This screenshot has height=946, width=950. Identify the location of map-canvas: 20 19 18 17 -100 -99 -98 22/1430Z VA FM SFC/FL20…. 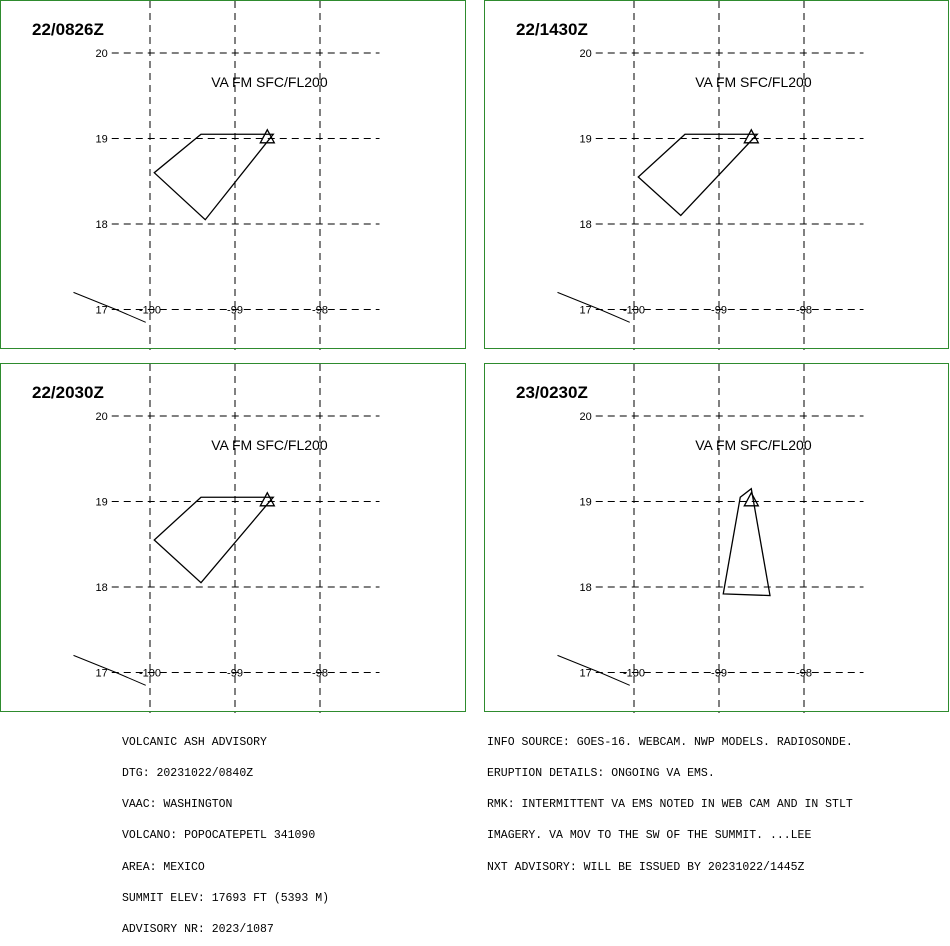
(690, 175).